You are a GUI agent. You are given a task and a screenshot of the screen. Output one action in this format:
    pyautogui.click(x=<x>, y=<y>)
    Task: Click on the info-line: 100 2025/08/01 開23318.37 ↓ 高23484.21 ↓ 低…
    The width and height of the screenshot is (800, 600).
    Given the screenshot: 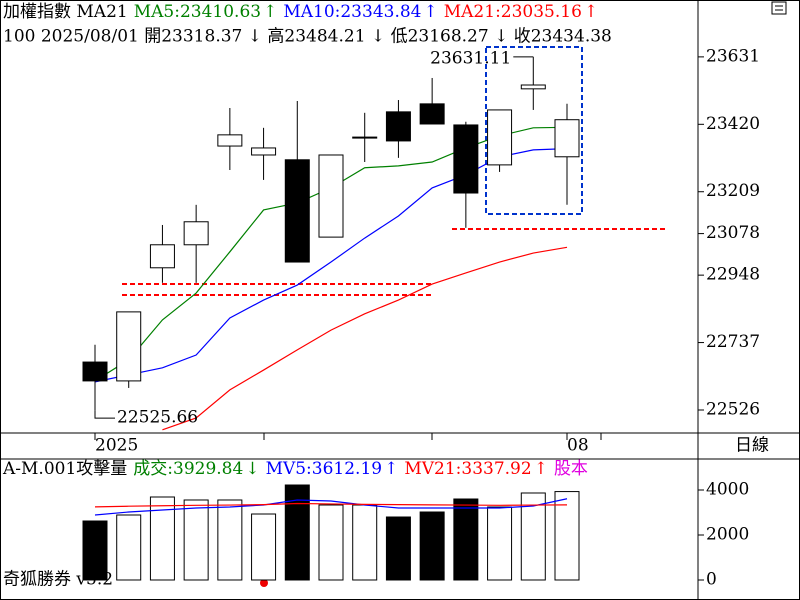 What is the action you would take?
    pyautogui.click(x=307, y=37)
    